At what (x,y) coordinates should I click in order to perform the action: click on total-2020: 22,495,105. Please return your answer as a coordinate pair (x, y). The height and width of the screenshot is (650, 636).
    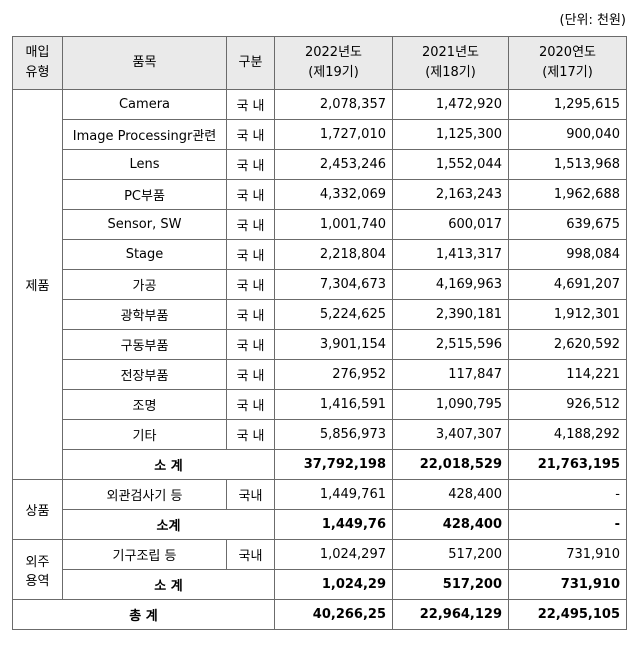
    Looking at the image, I should click on (567, 614).